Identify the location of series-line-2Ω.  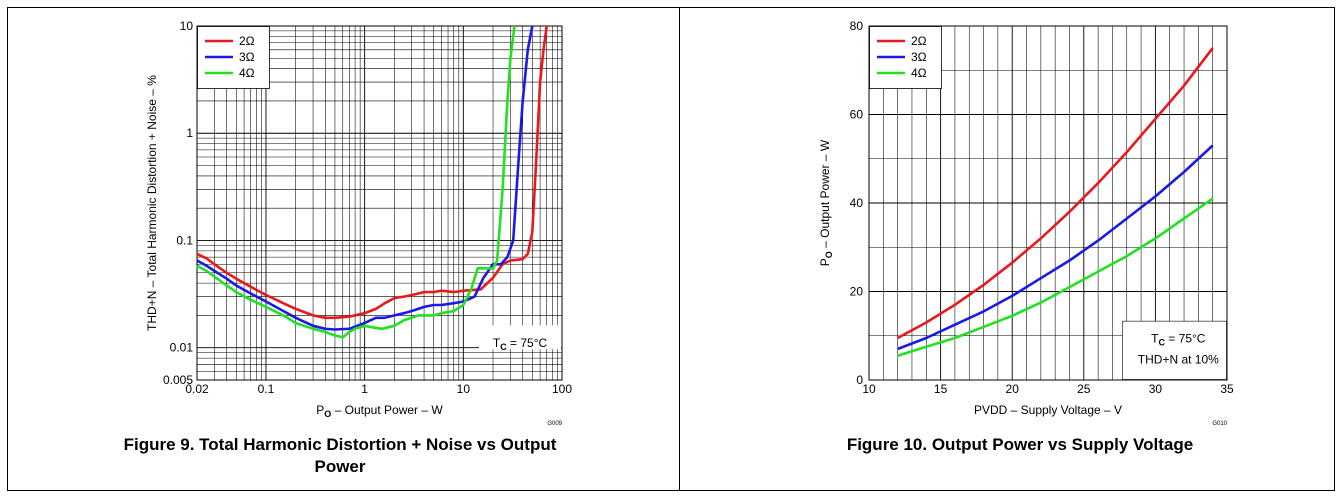
(1055, 193).